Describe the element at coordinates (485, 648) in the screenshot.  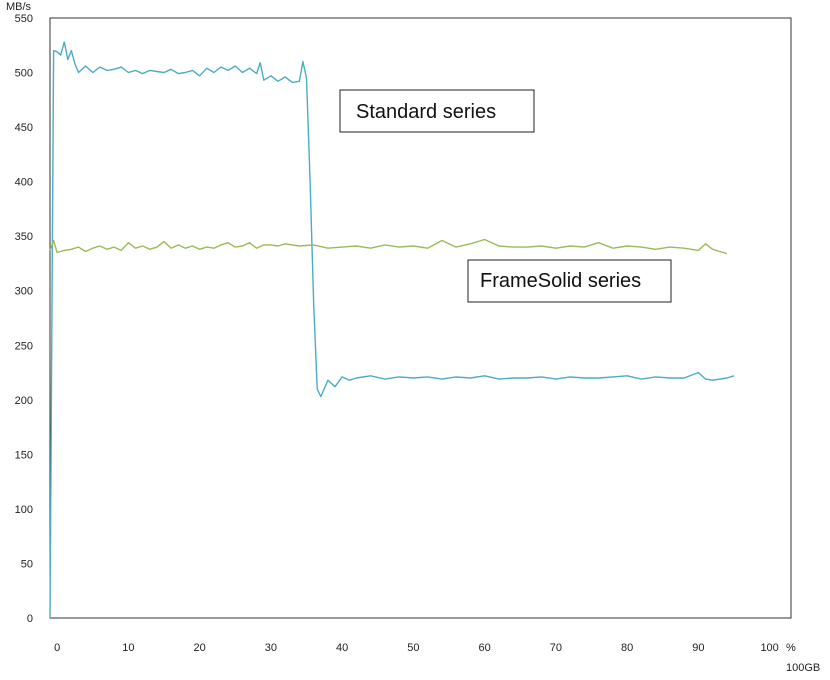
I see `x-tick-label: 60` at that location.